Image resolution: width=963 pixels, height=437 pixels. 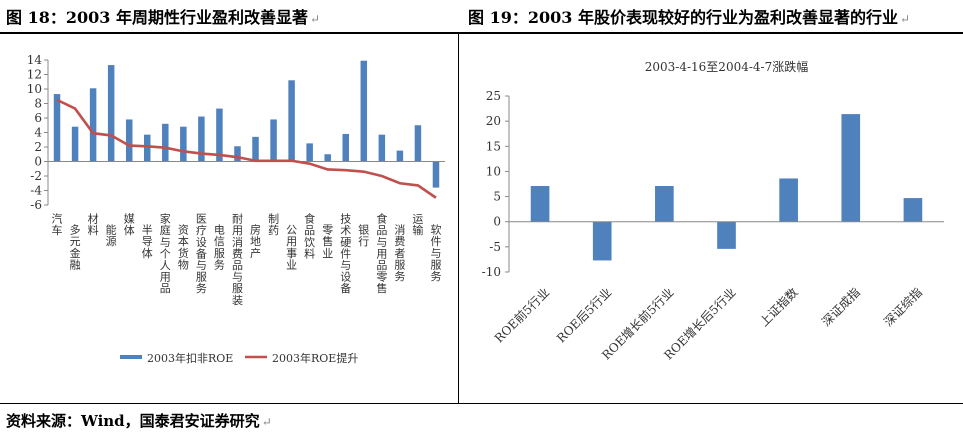 What do you see at coordinates (190, 358) in the screenshot?
I see `legend-label: 2003年扣非ROE` at bounding box center [190, 358].